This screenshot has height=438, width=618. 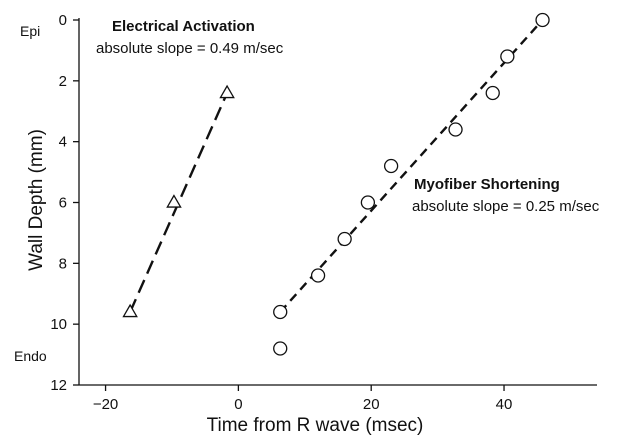 I want to click on x-tick-label: −20, so click(x=105, y=404).